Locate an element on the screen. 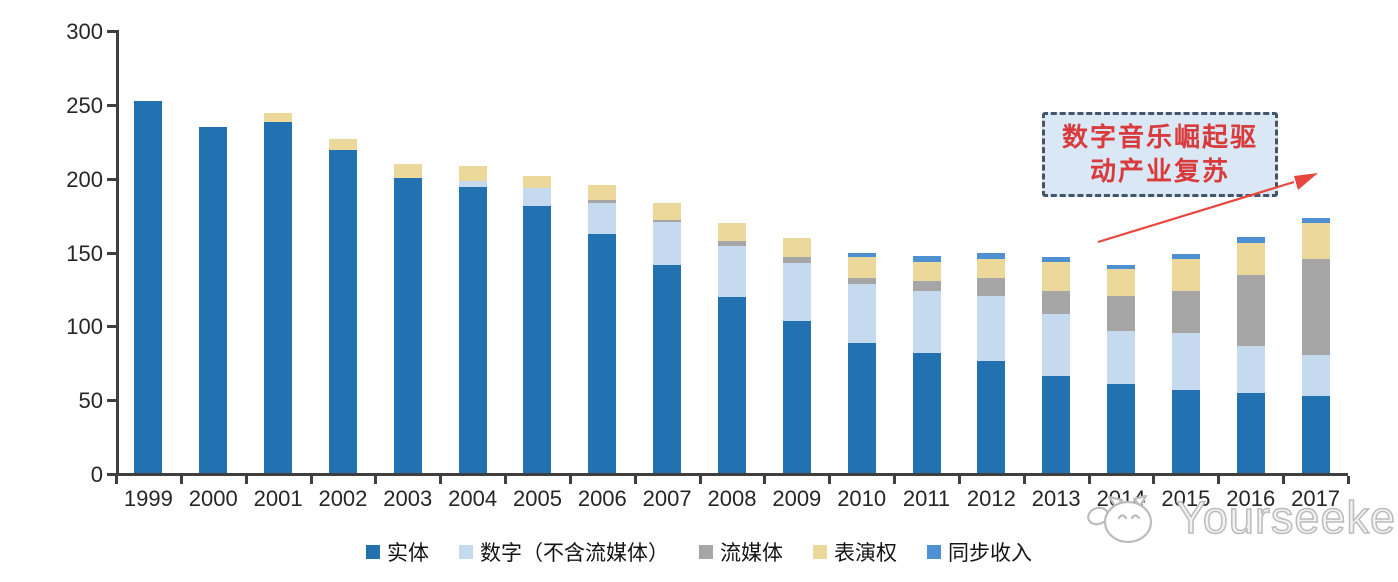 This screenshot has height=582, width=1398. yourseeker-logo-icon is located at coordinates (1120, 519).